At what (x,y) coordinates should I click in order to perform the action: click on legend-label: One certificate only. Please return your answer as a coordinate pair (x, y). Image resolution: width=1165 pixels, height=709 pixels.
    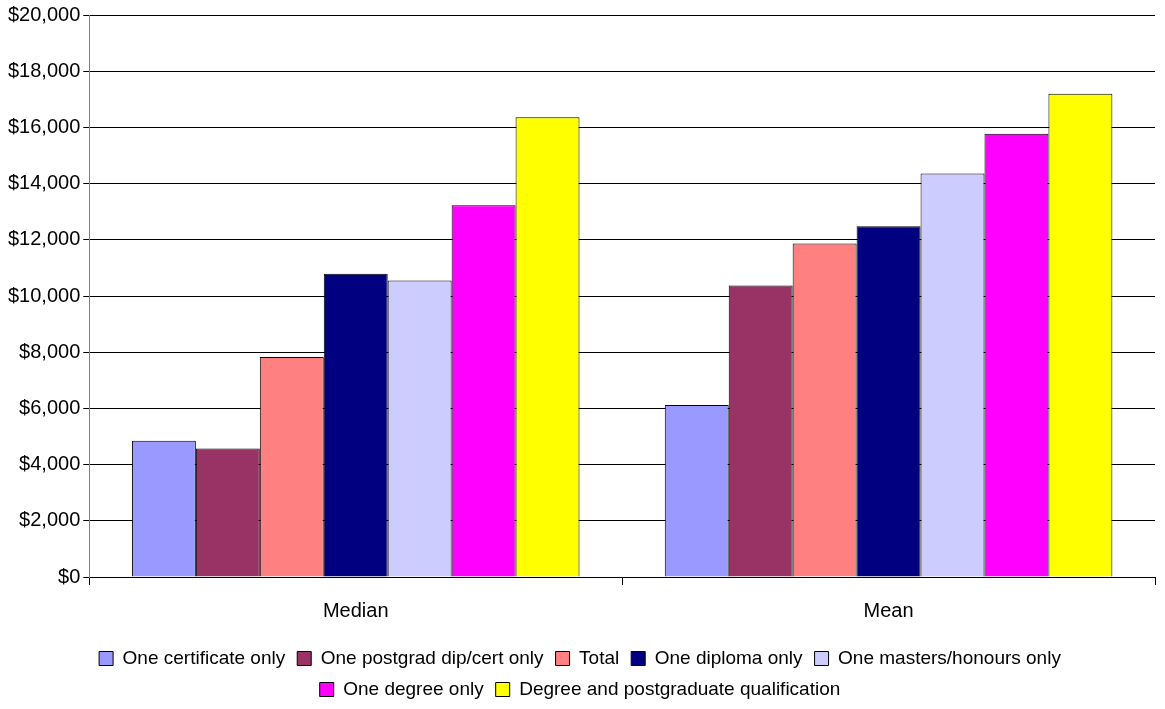
    Looking at the image, I should click on (204, 657).